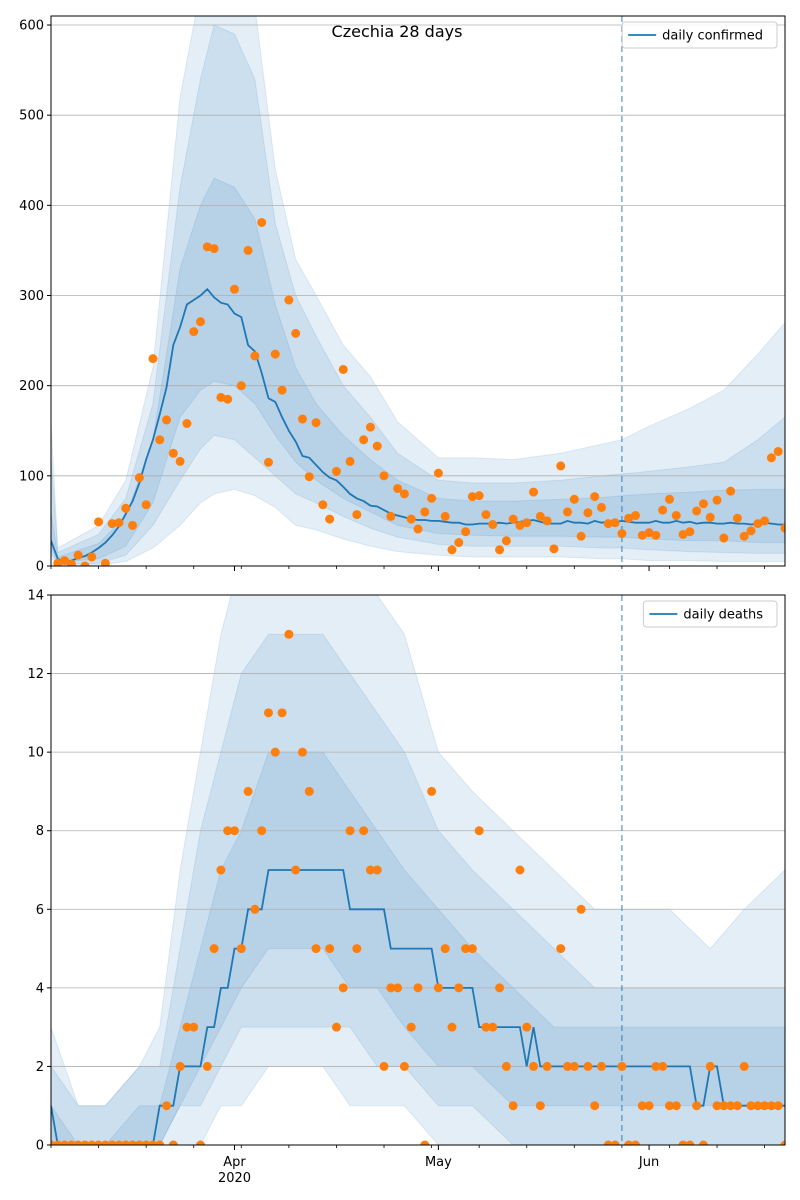  Describe the element at coordinates (31, 476) in the screenshot. I see `y-tick-label: 100` at that location.